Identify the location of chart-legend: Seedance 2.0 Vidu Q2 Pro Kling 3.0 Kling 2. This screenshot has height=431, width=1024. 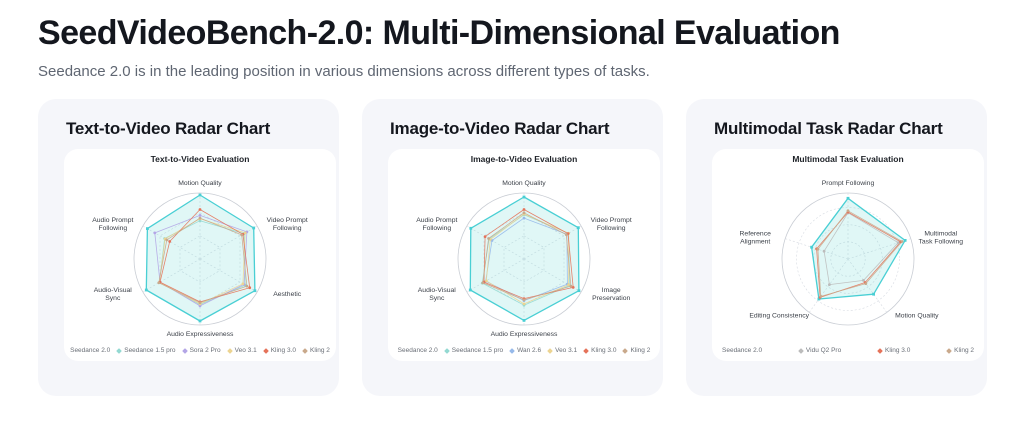
(848, 350).